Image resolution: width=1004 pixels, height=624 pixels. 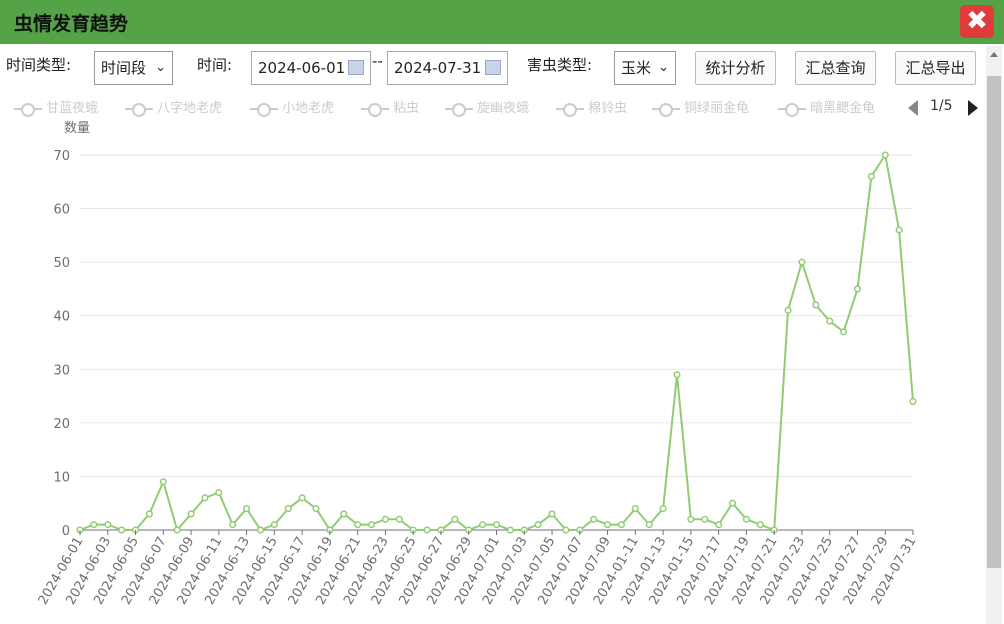 What do you see at coordinates (61, 370) in the screenshot?
I see `y-tick-label: 30` at bounding box center [61, 370].